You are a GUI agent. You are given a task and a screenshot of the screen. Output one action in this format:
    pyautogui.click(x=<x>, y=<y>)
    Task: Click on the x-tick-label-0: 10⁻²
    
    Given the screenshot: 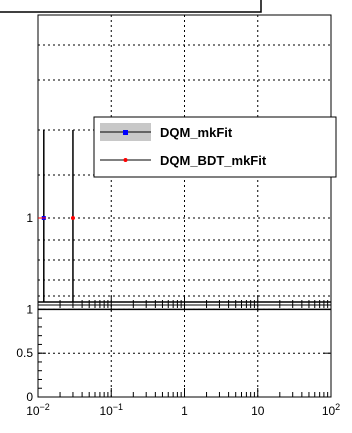 What is the action you would take?
    pyautogui.click(x=38, y=410)
    